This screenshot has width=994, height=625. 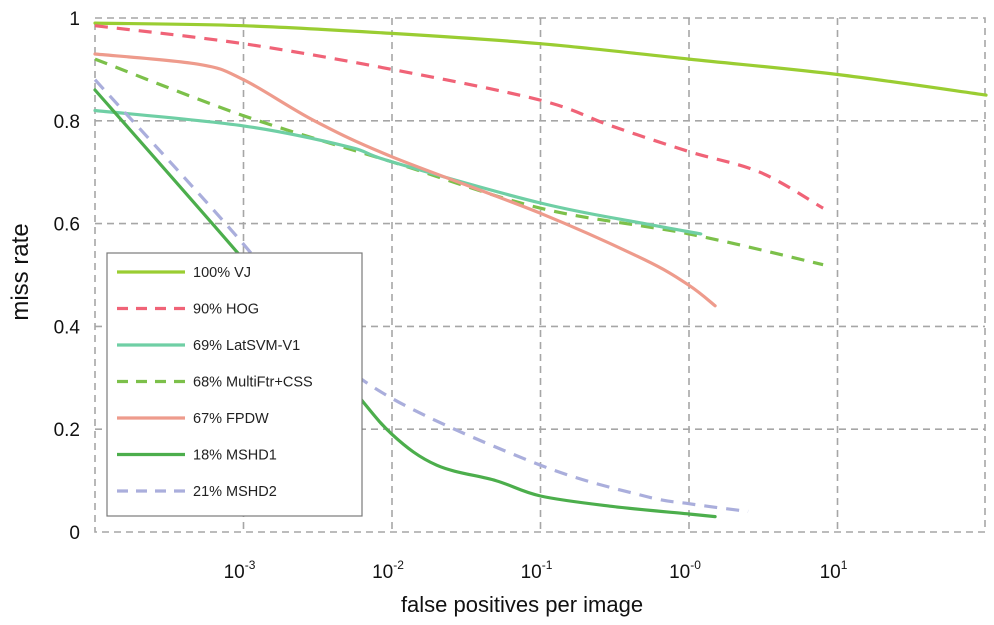 What do you see at coordinates (74, 533) in the screenshot?
I see `y-tick-label: 0` at bounding box center [74, 533].